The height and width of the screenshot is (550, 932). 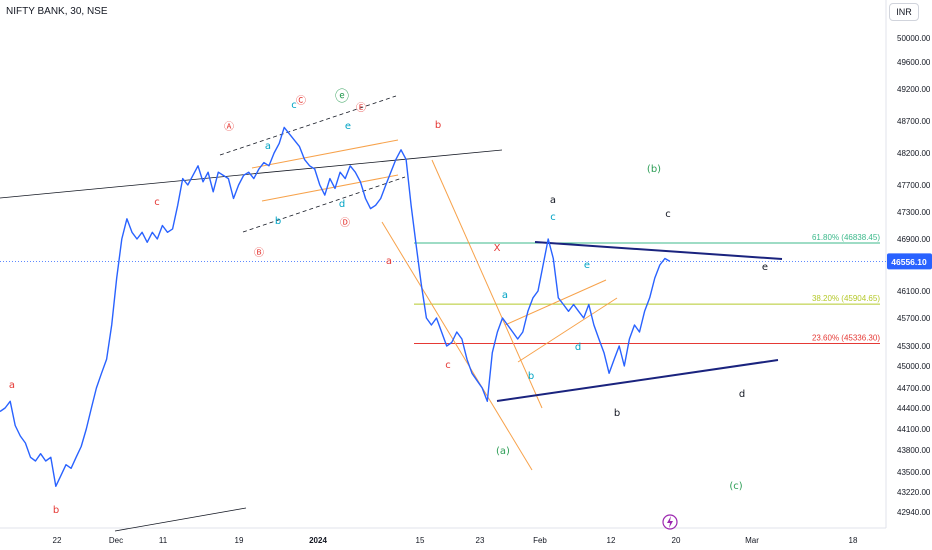 What do you see at coordinates (637, 380) in the screenshot?
I see `triangle-lower-line` at bounding box center [637, 380].